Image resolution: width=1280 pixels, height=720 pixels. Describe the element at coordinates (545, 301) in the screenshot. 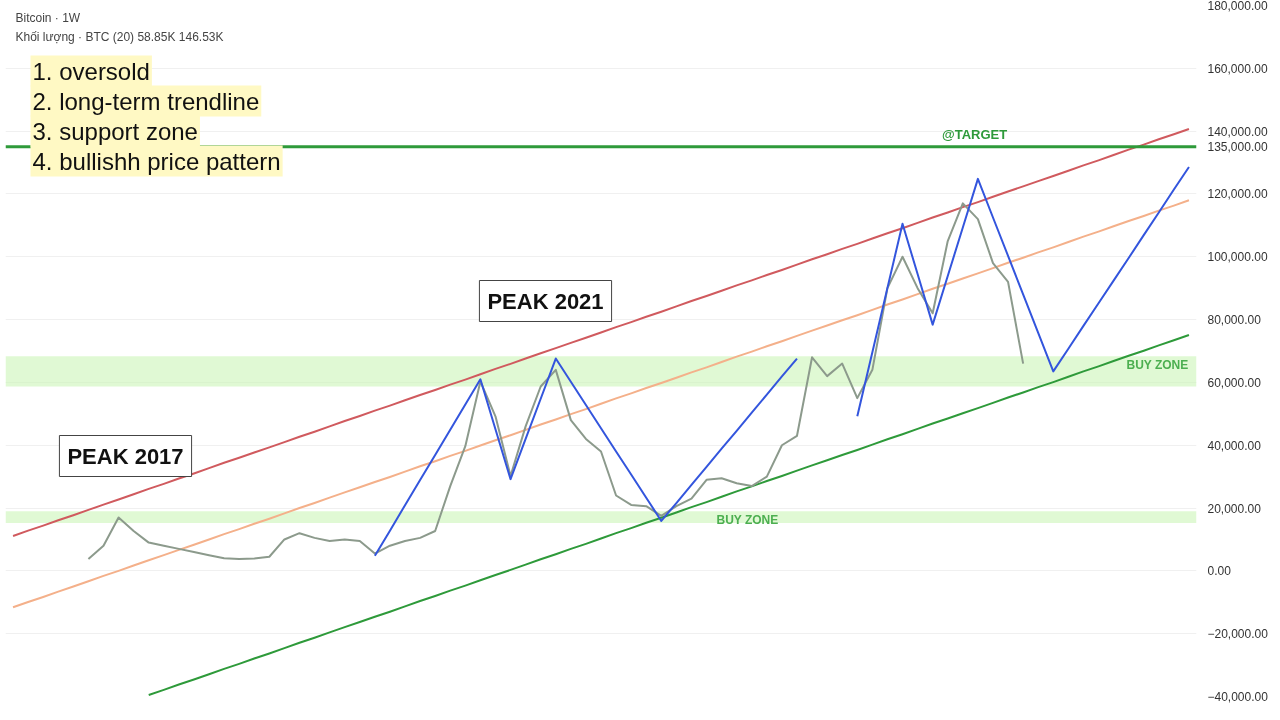

I see `annotation: PEAK 2021` at that location.